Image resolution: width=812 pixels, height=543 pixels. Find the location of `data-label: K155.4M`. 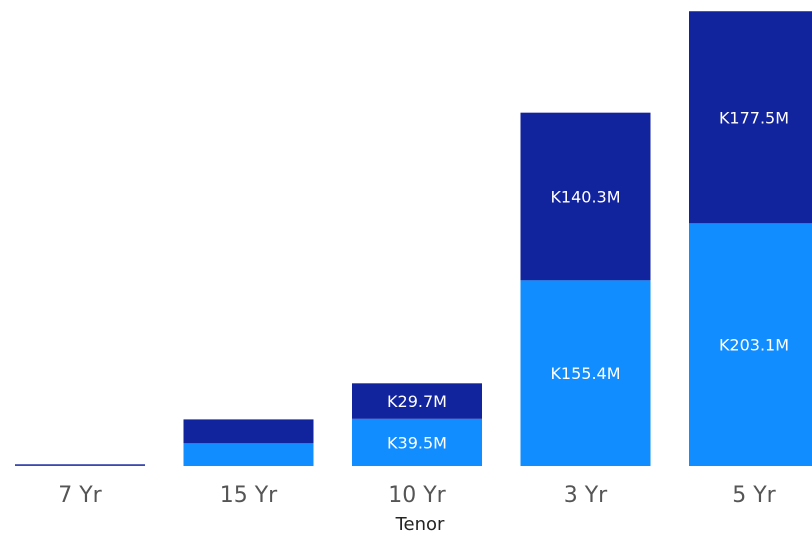

data-label: K155.4M is located at coordinates (585, 373).